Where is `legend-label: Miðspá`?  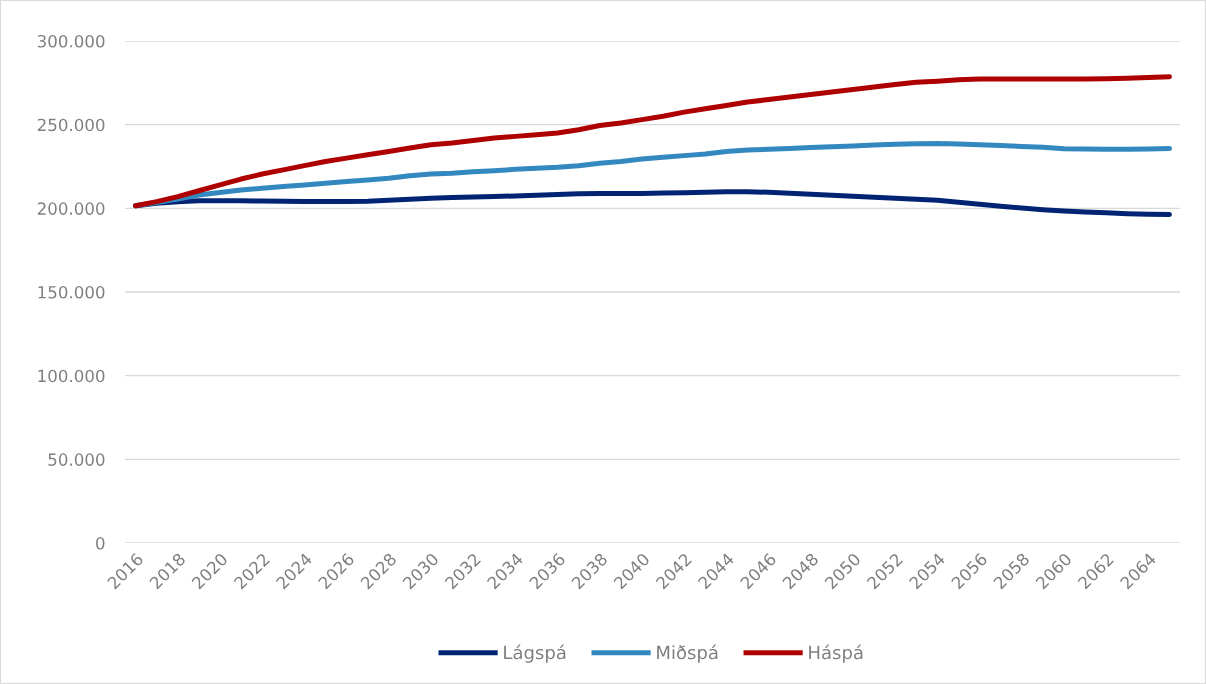 legend-label: Miðspá is located at coordinates (687, 653).